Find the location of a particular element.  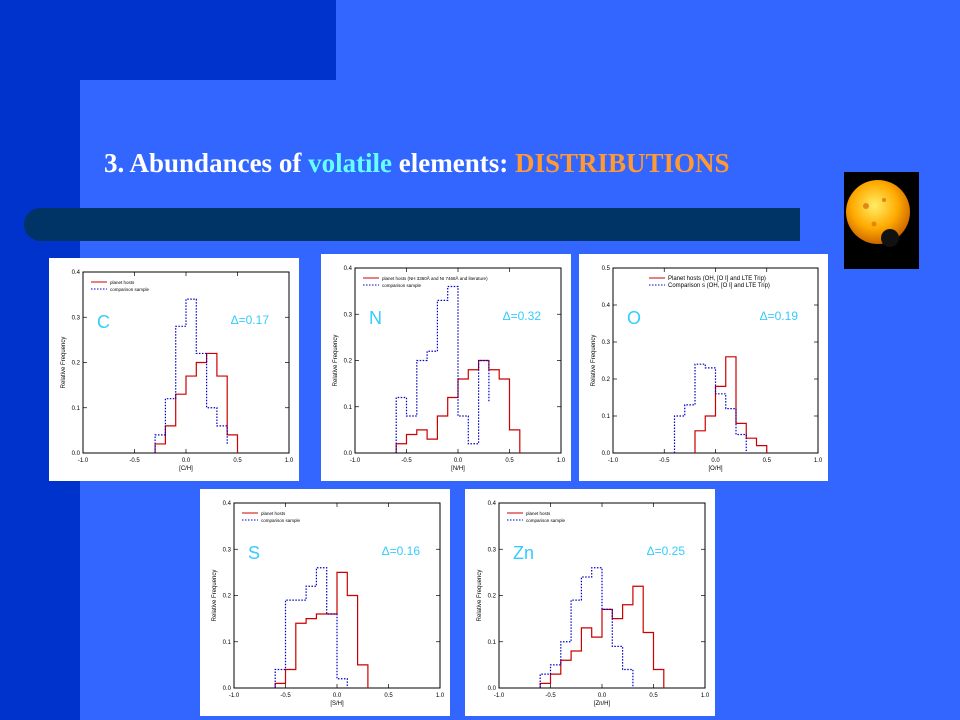

legend-label: Planet hosts (OH, [O I] and LTE Trip) is located at coordinates (717, 279).